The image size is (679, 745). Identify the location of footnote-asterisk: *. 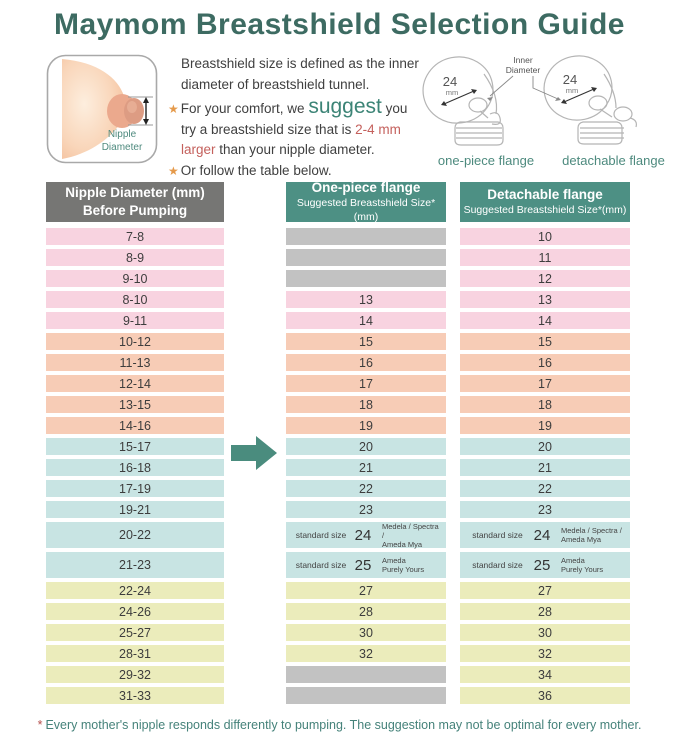
(40, 725).